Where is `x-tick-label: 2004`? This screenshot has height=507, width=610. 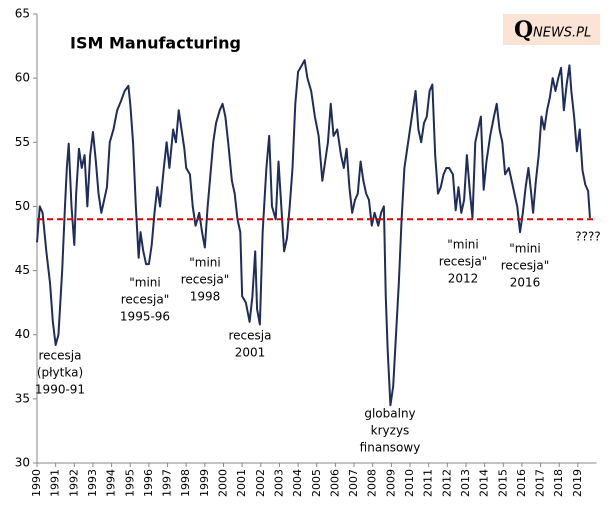
x-tick-label: 2004 is located at coordinates (297, 483).